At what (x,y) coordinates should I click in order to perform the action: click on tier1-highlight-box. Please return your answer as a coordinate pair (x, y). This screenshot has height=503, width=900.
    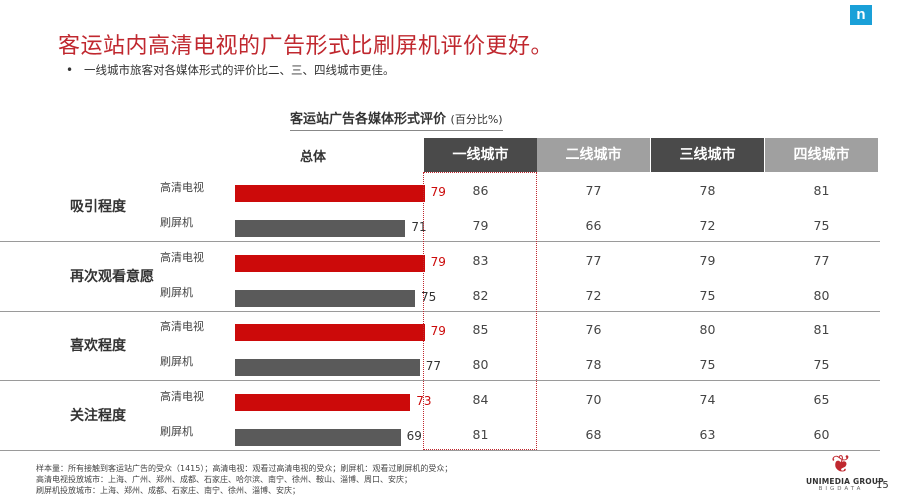
    Looking at the image, I should click on (480, 311).